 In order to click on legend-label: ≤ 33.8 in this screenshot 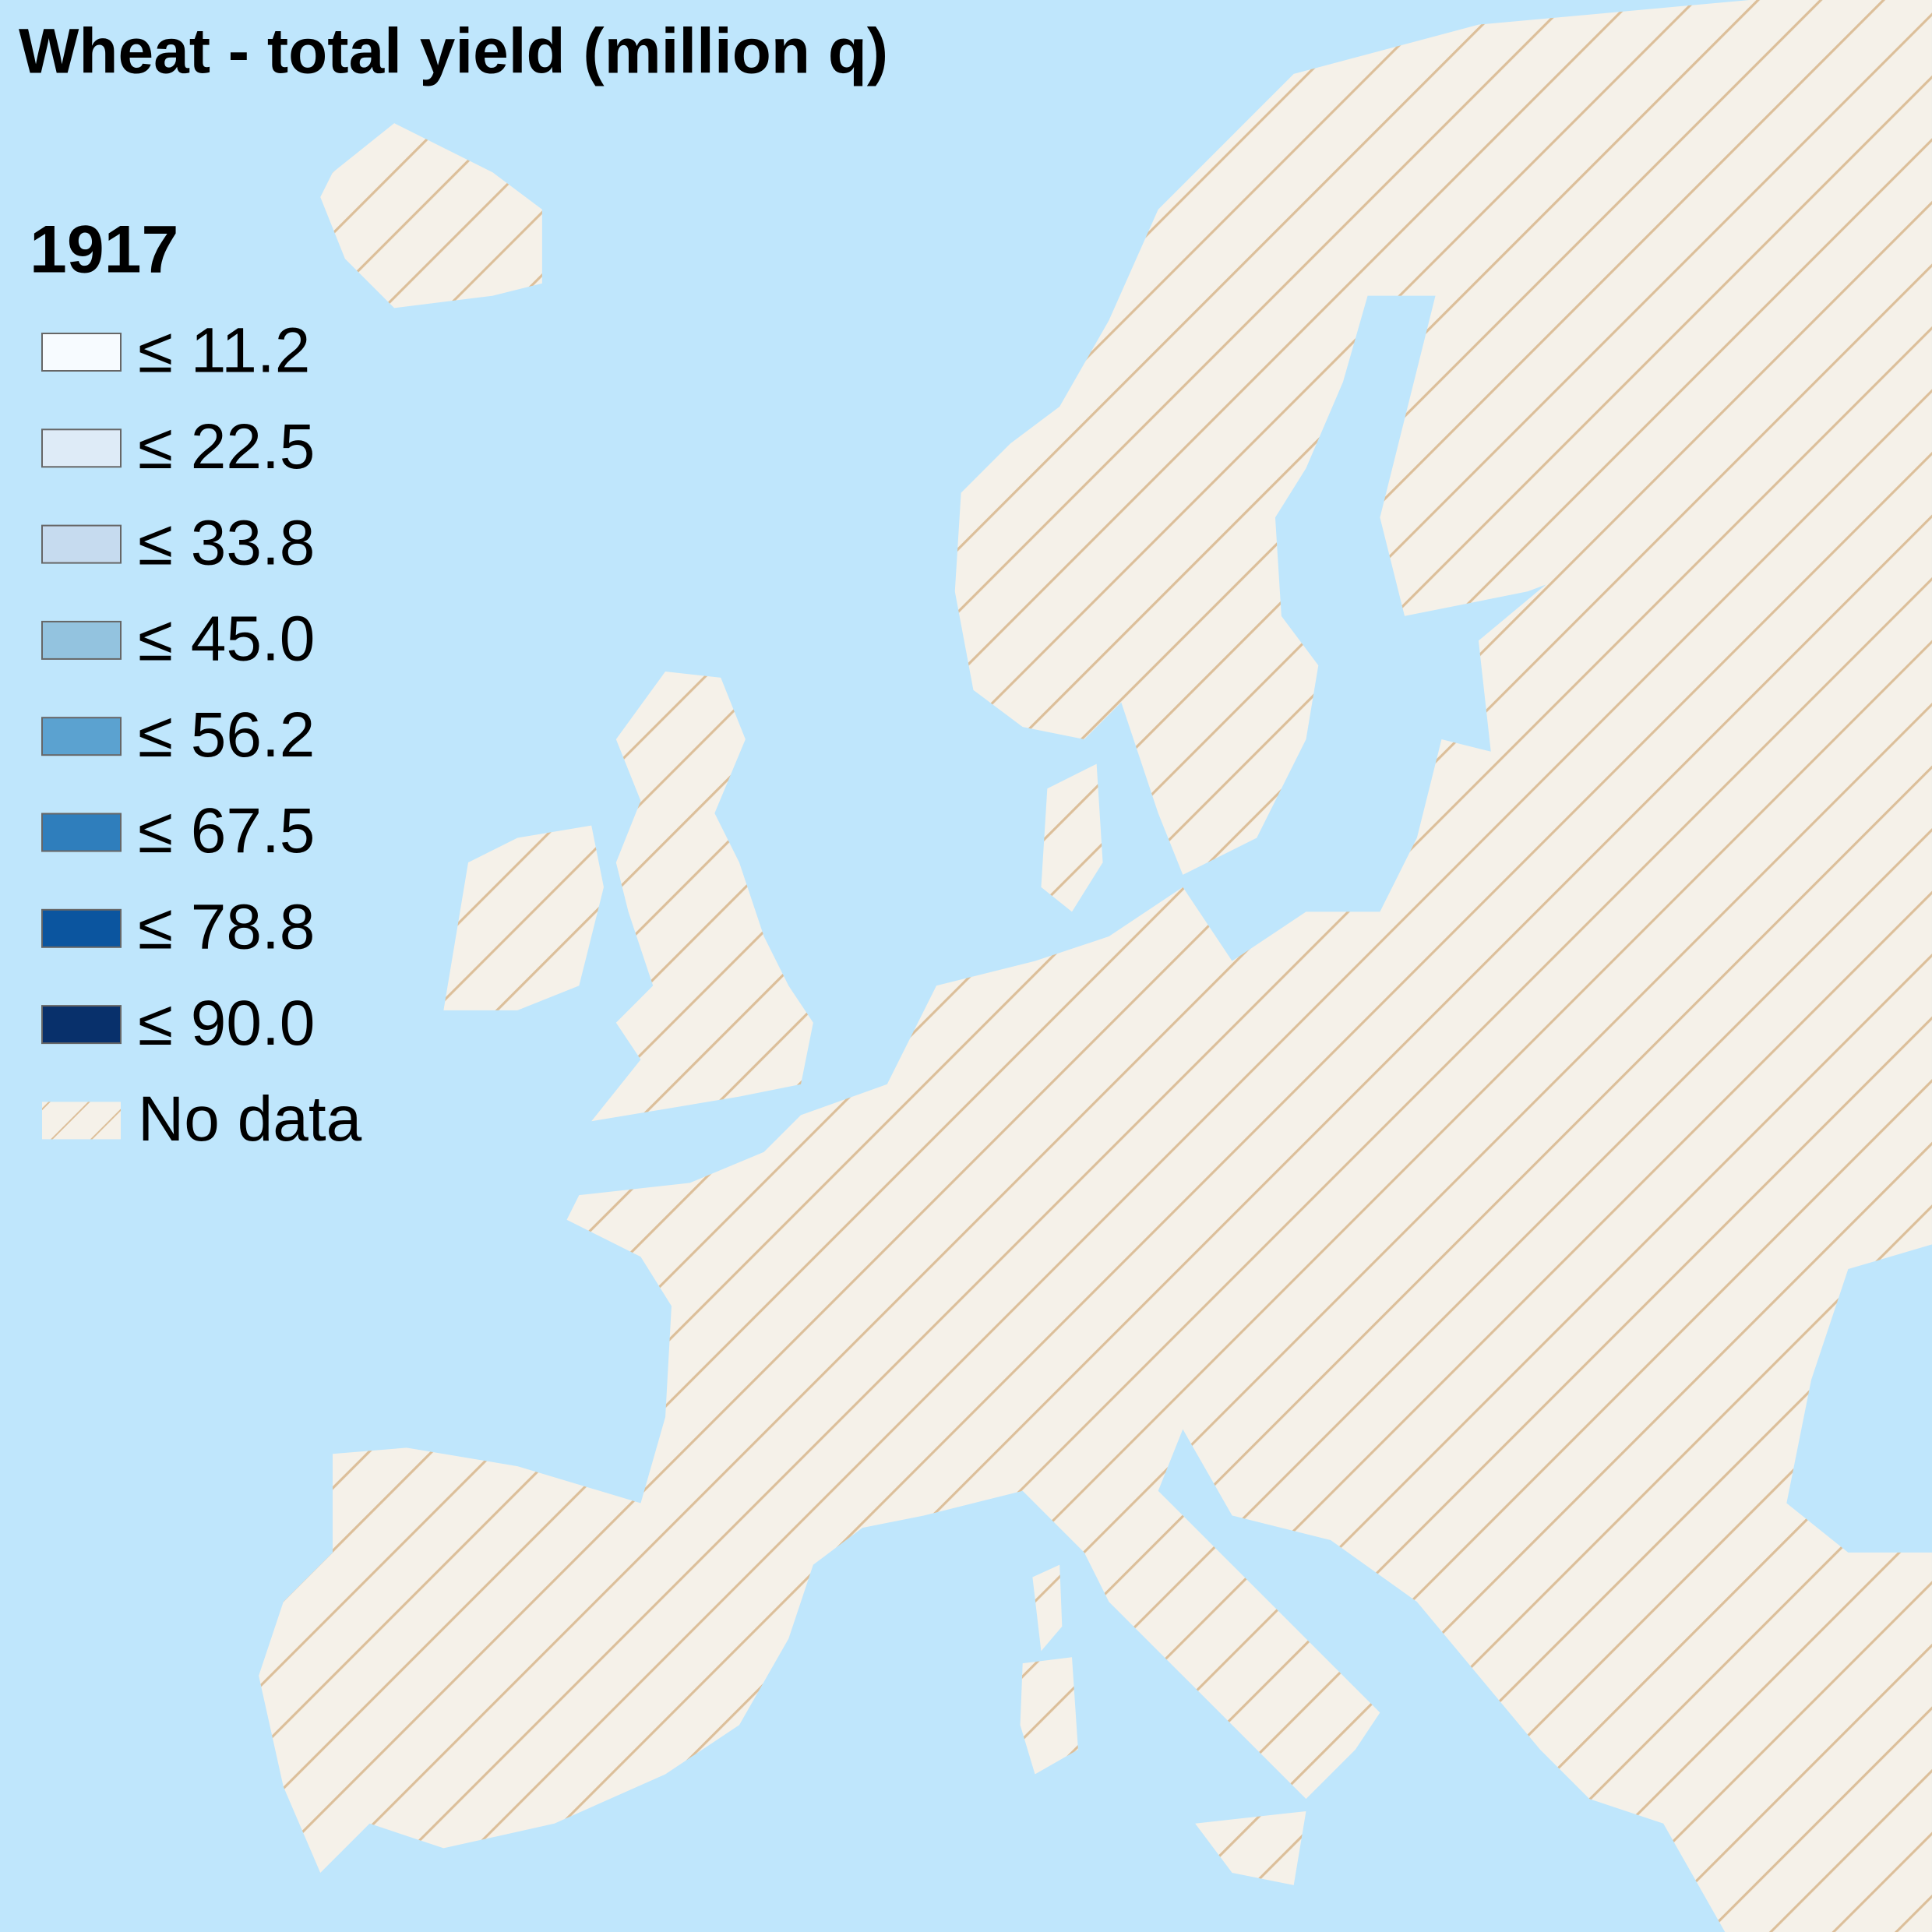, I will do `click(227, 542)`.